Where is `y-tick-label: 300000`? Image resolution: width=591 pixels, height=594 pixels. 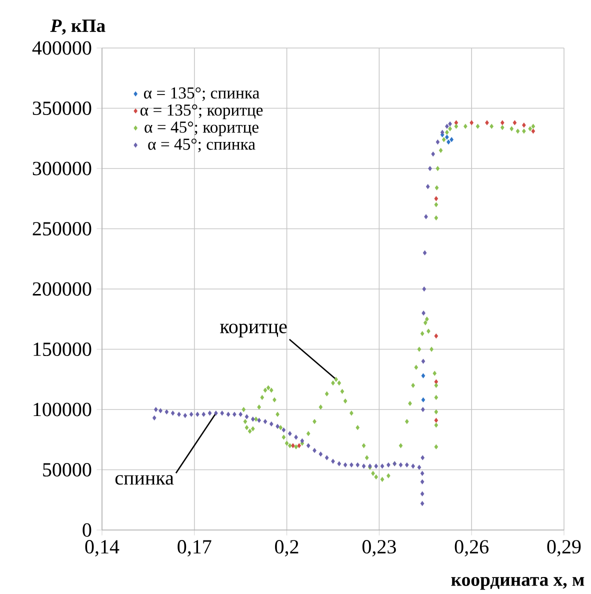 y-tick-label: 300000 is located at coordinates (62, 169).